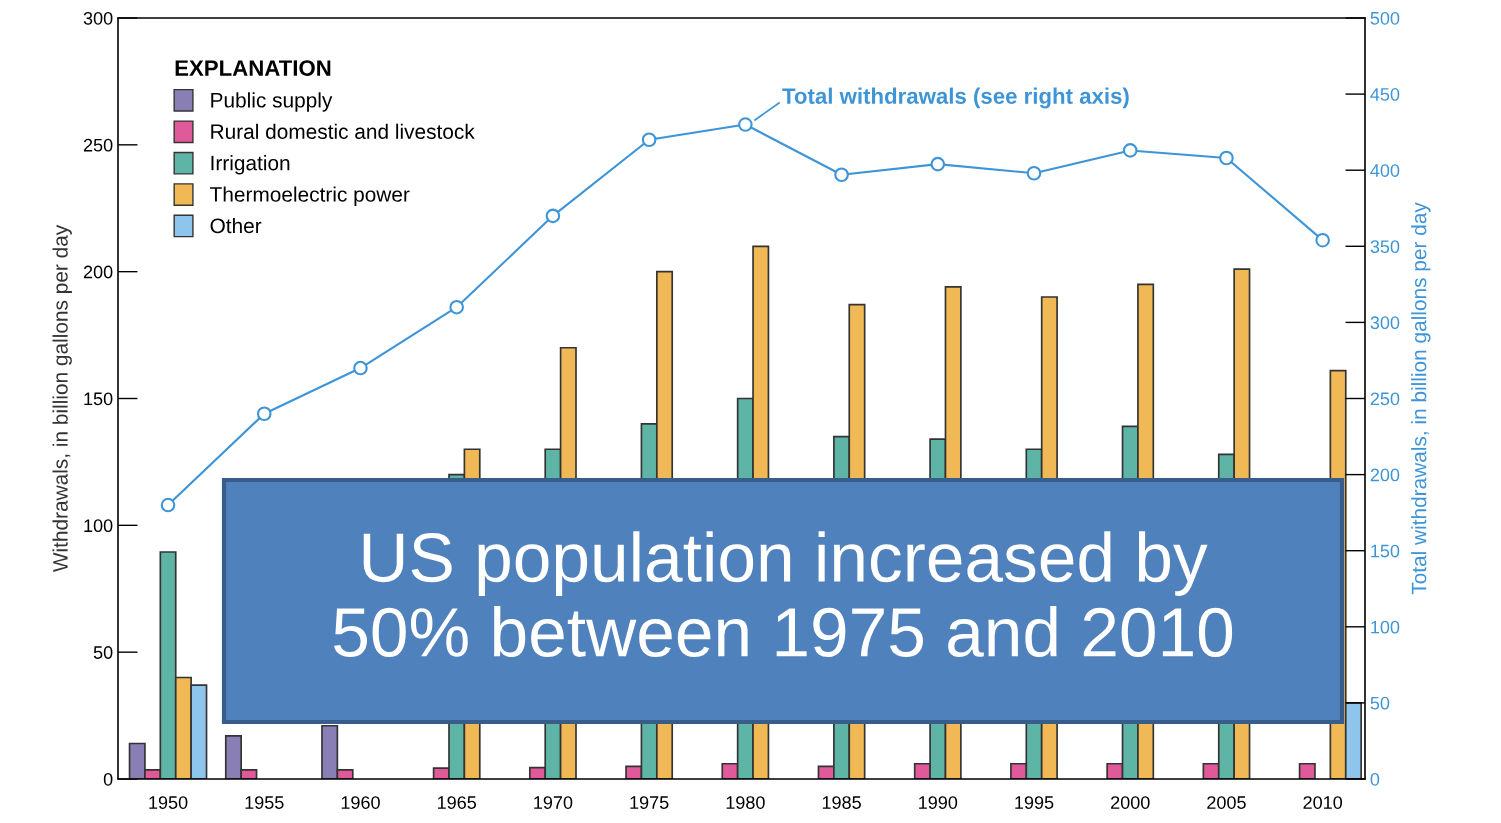  Describe the element at coordinates (1034, 802) in the screenshot. I see `x-tick-label: 1995` at that location.